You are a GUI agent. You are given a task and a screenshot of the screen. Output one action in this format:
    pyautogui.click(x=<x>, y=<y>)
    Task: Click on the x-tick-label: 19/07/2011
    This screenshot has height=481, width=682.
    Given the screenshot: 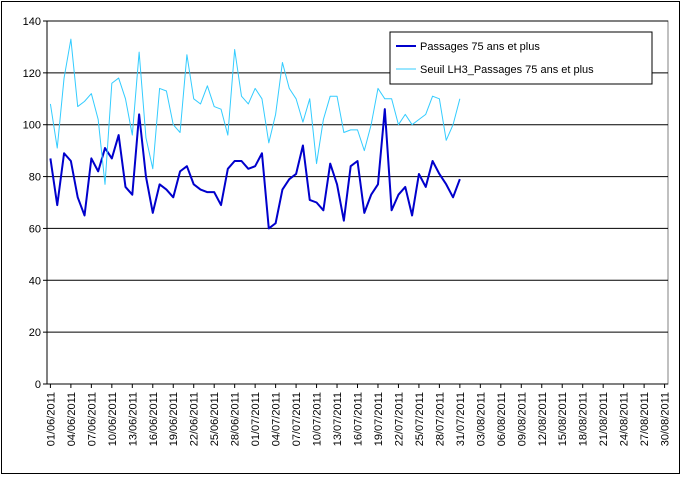 What is the action you would take?
    pyautogui.click(x=379, y=419)
    